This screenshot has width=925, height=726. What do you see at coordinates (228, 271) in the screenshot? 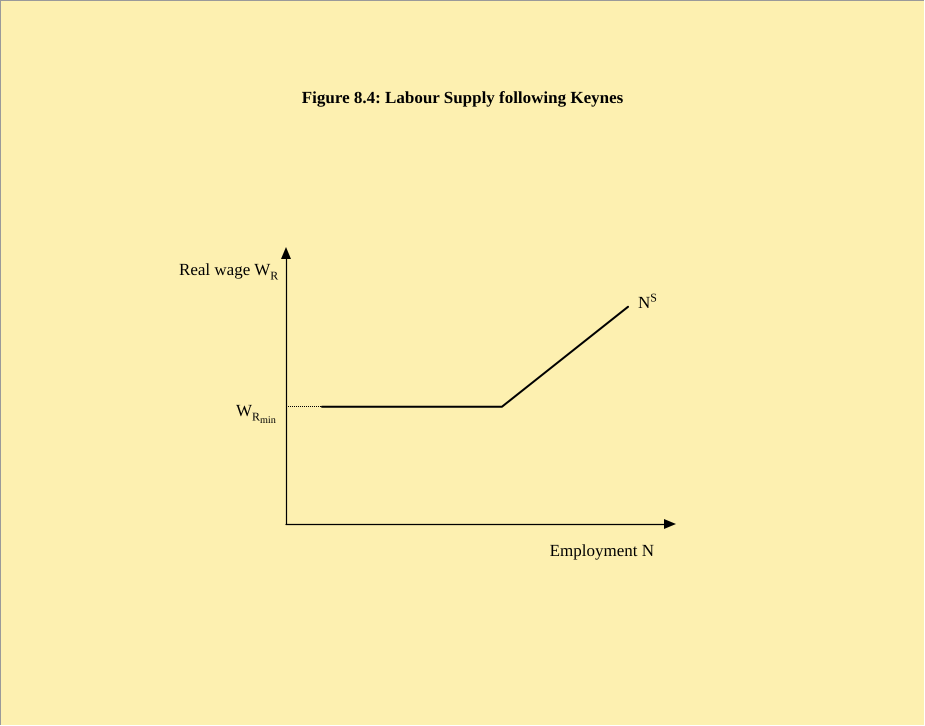
I see `y-axis-title: Real wage W$_{R}$` at bounding box center [228, 271].